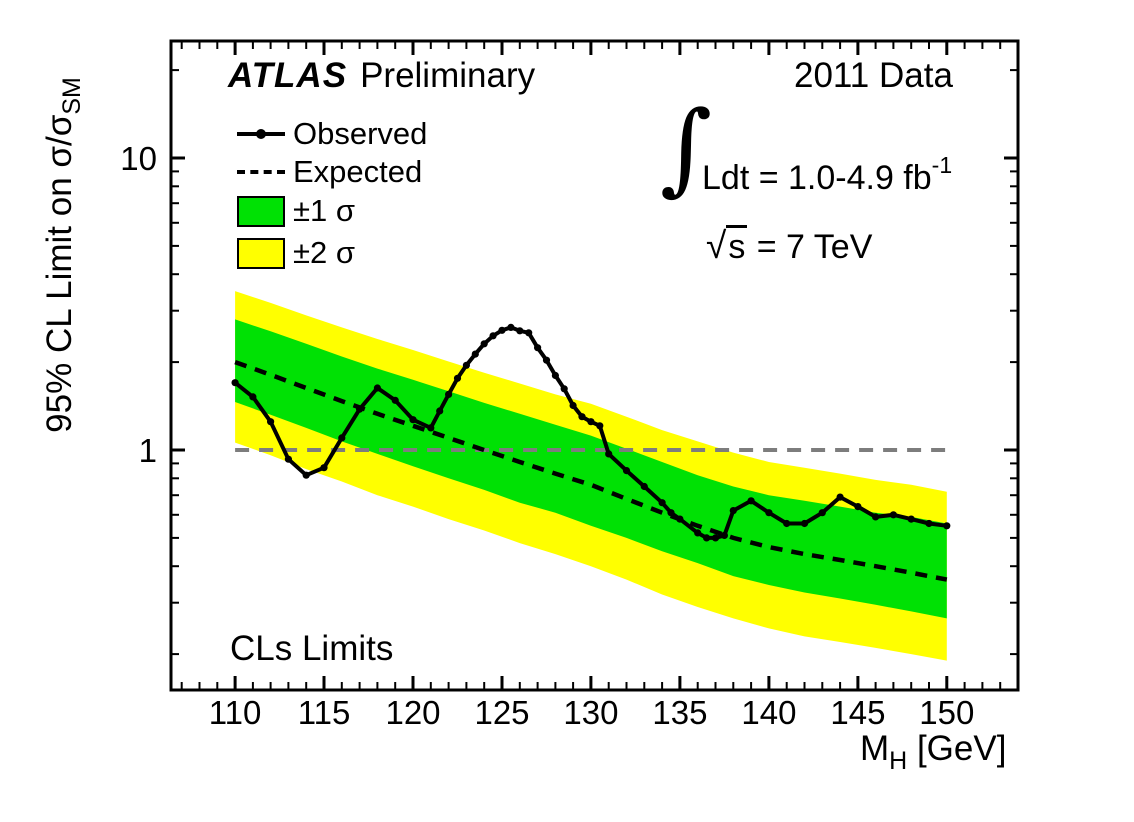 This screenshot has height=822, width=1134. I want to click on marker-dot-icon, so click(261, 134).